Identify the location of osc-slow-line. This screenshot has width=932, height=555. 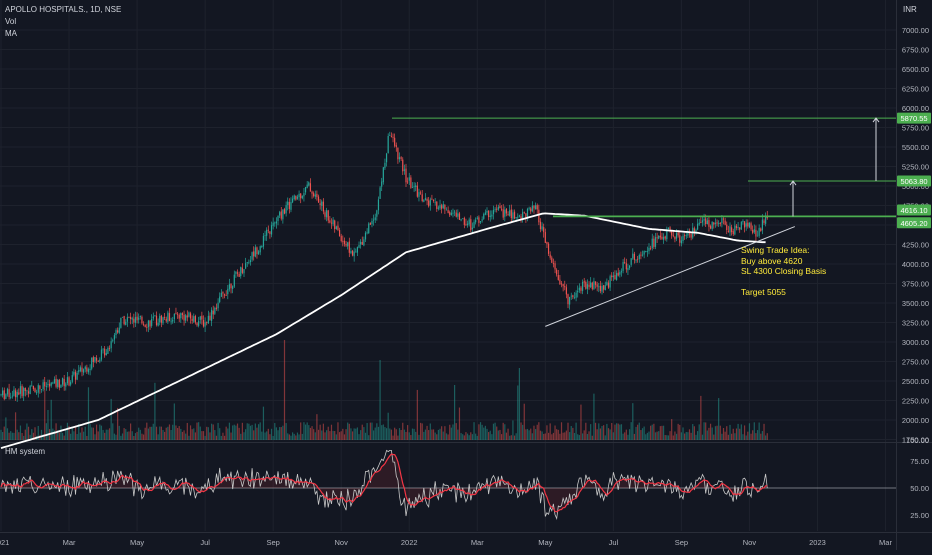
(384, 483).